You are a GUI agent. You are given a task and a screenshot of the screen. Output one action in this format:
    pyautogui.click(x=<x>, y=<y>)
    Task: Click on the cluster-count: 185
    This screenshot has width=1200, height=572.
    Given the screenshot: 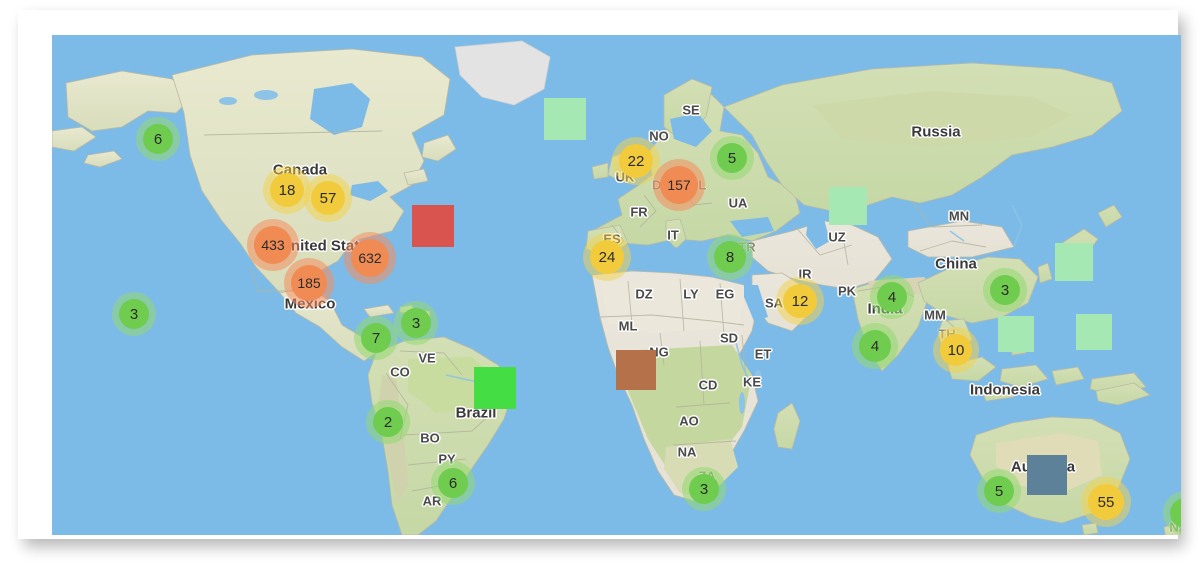 What is the action you would take?
    pyautogui.click(x=309, y=283)
    